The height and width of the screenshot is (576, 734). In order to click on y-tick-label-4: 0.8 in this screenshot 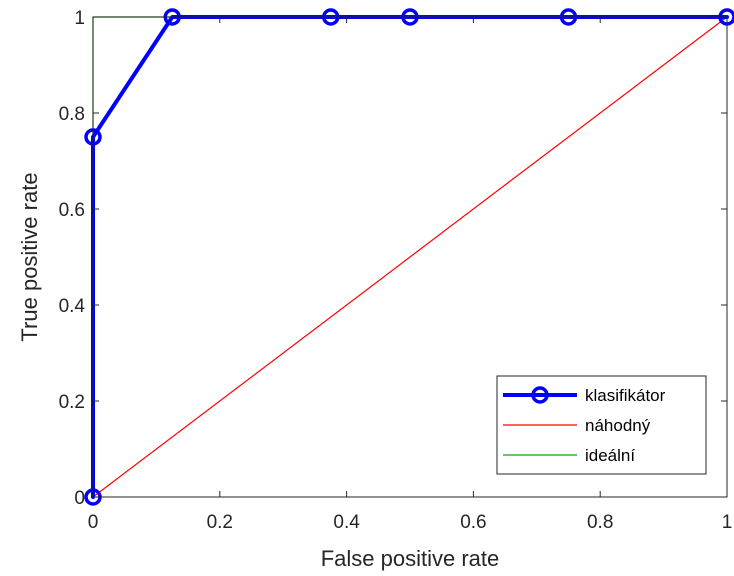, I will do `click(72, 114)`.